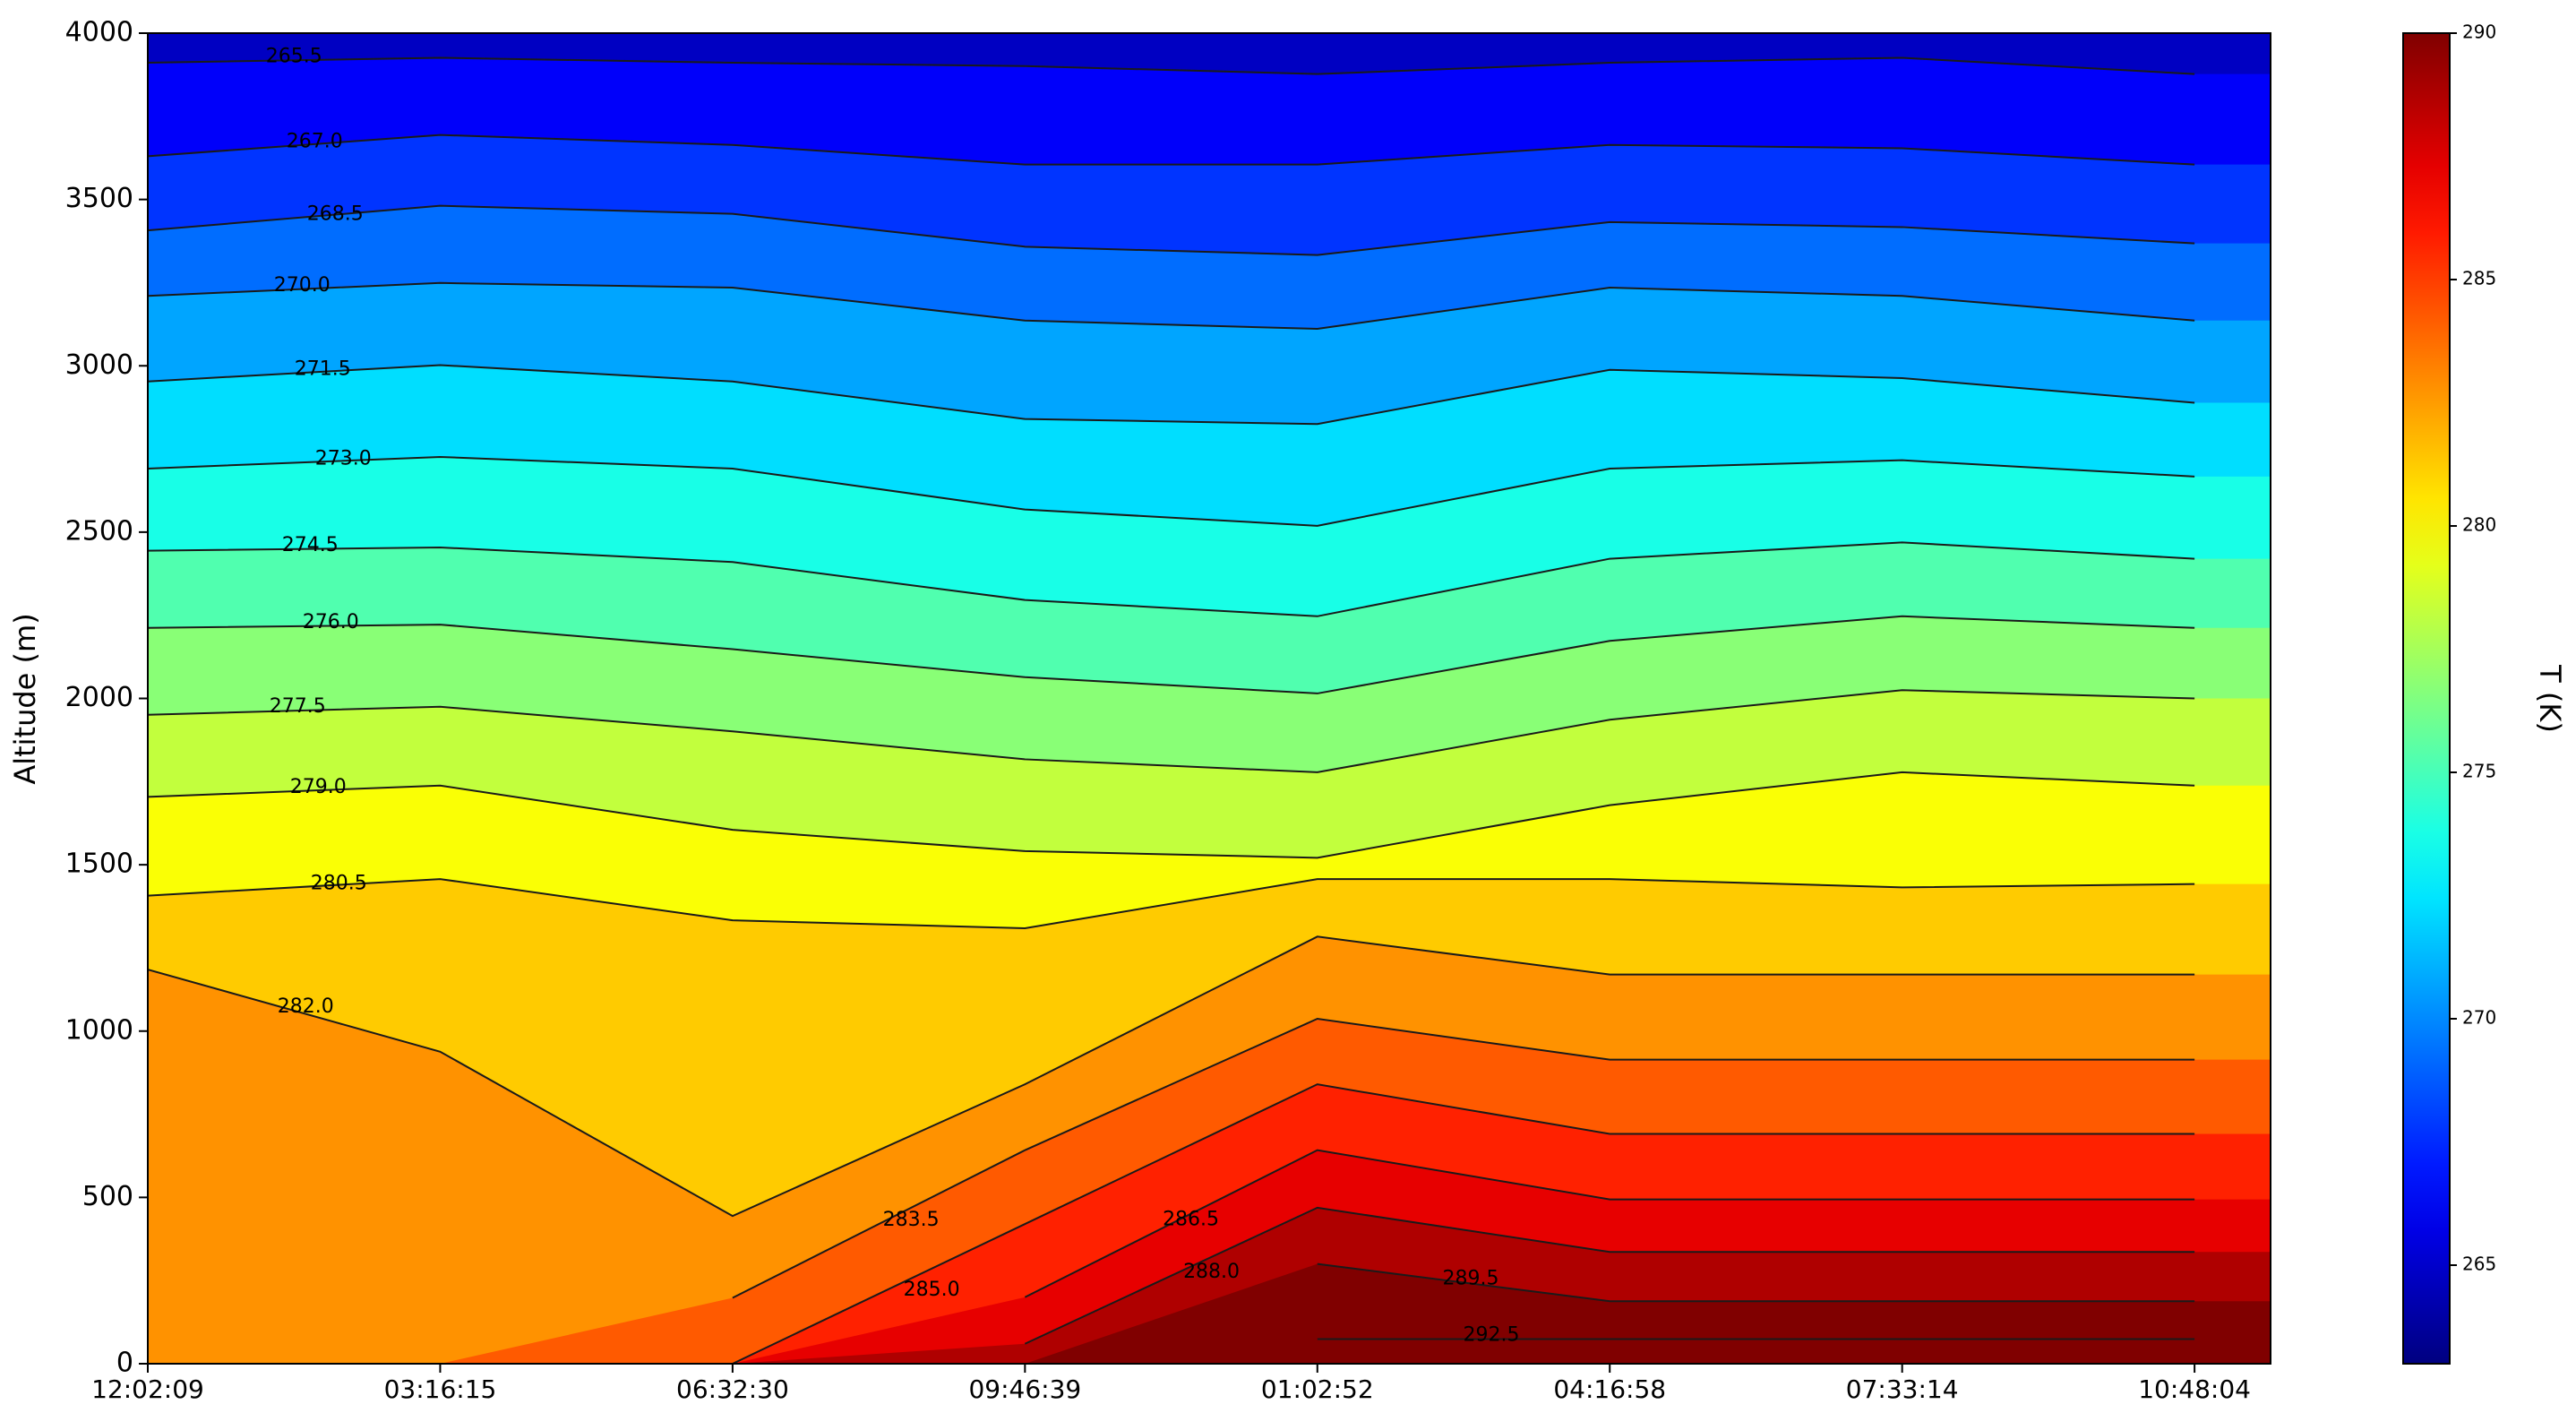  What do you see at coordinates (323, 369) in the screenshot?
I see `contour-label: 271.5` at bounding box center [323, 369].